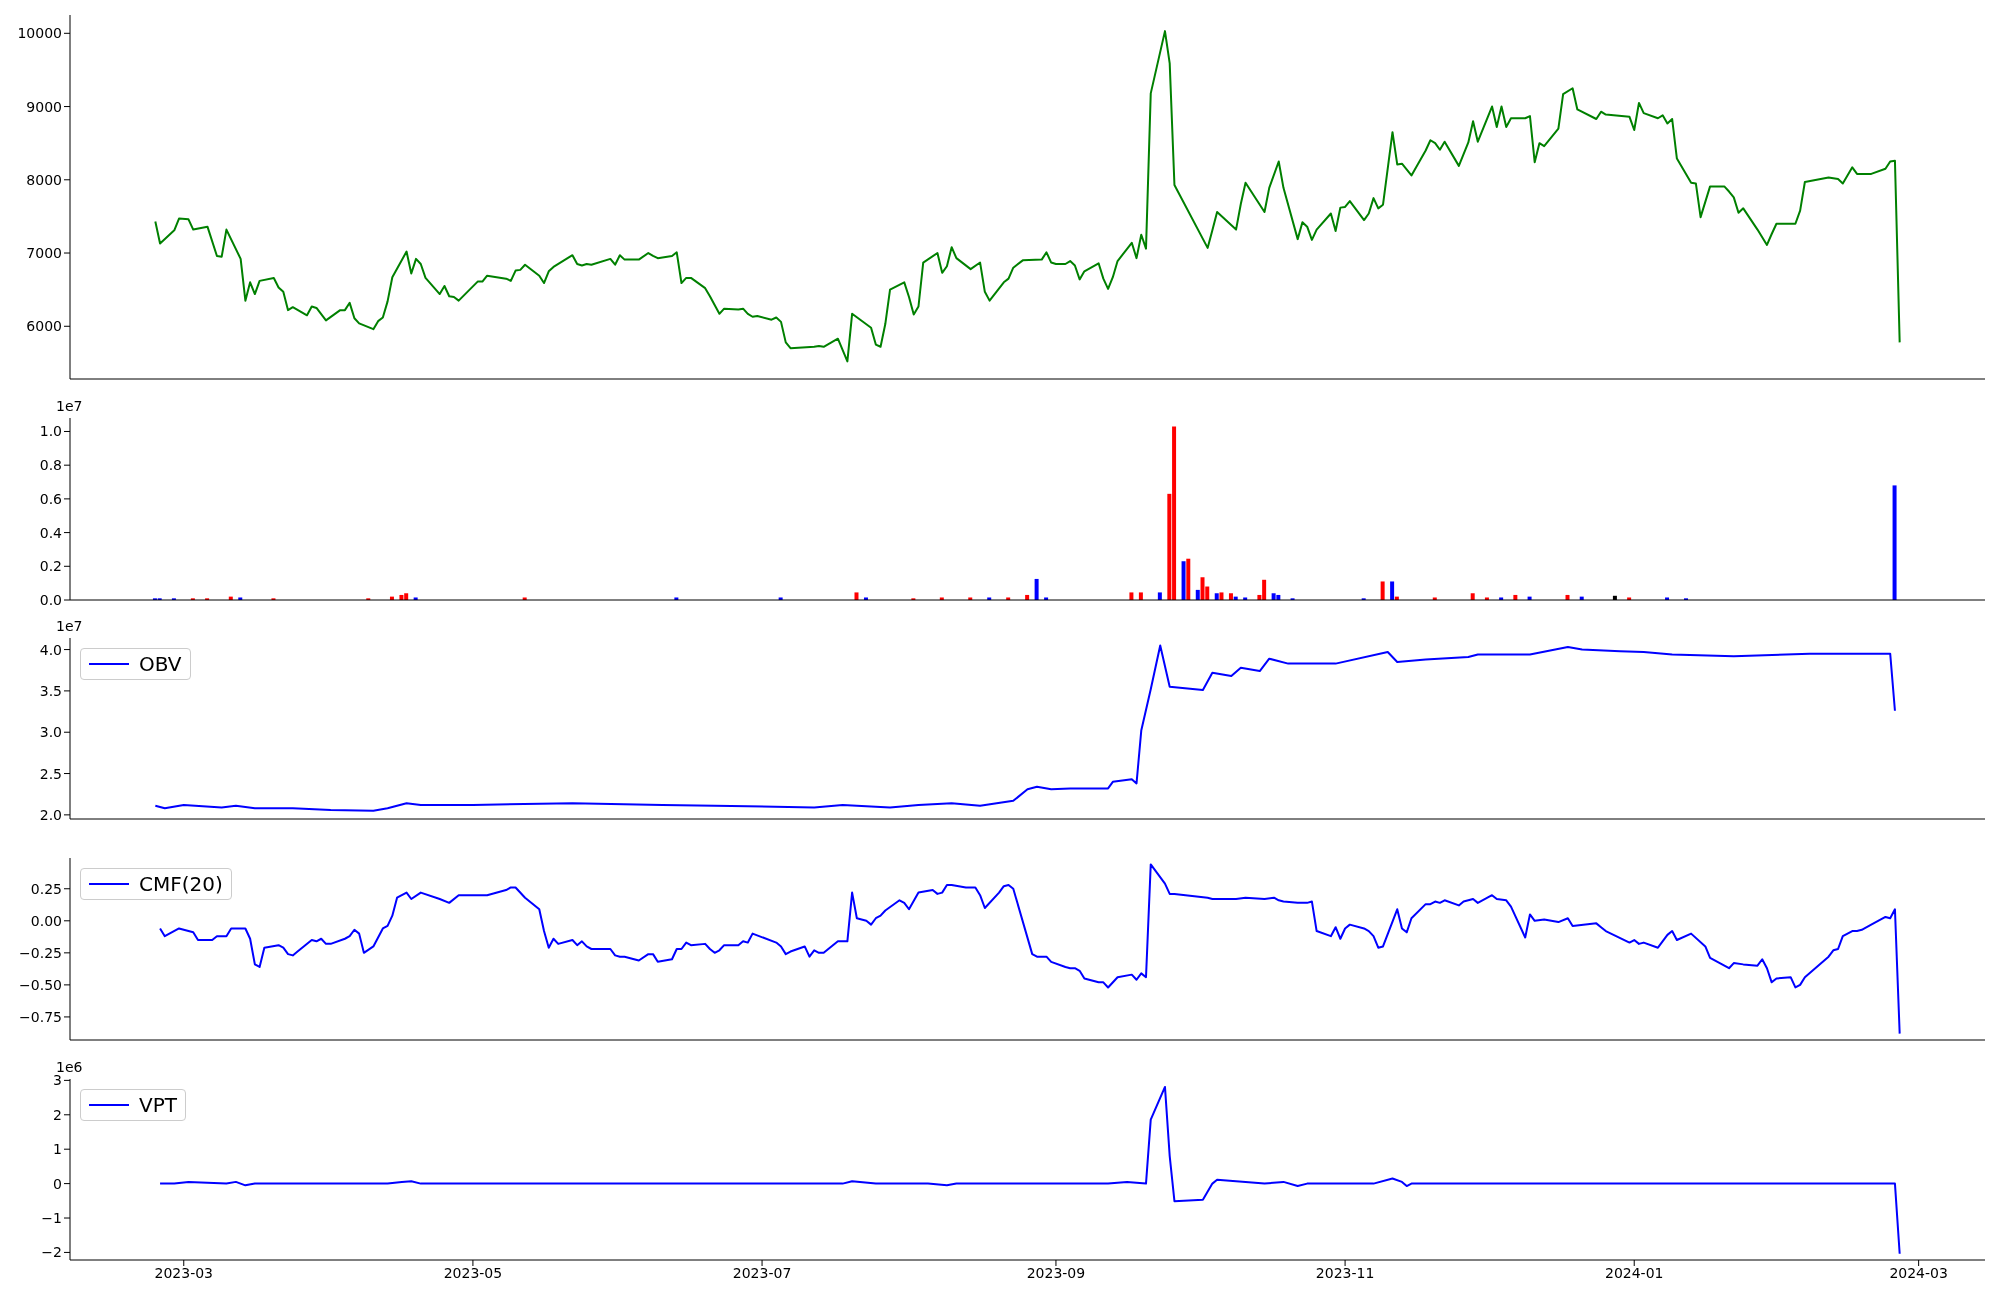 The width and height of the screenshot is (2000, 1300). I want to click on y-tick-label: −0.50, so click(40, 984).